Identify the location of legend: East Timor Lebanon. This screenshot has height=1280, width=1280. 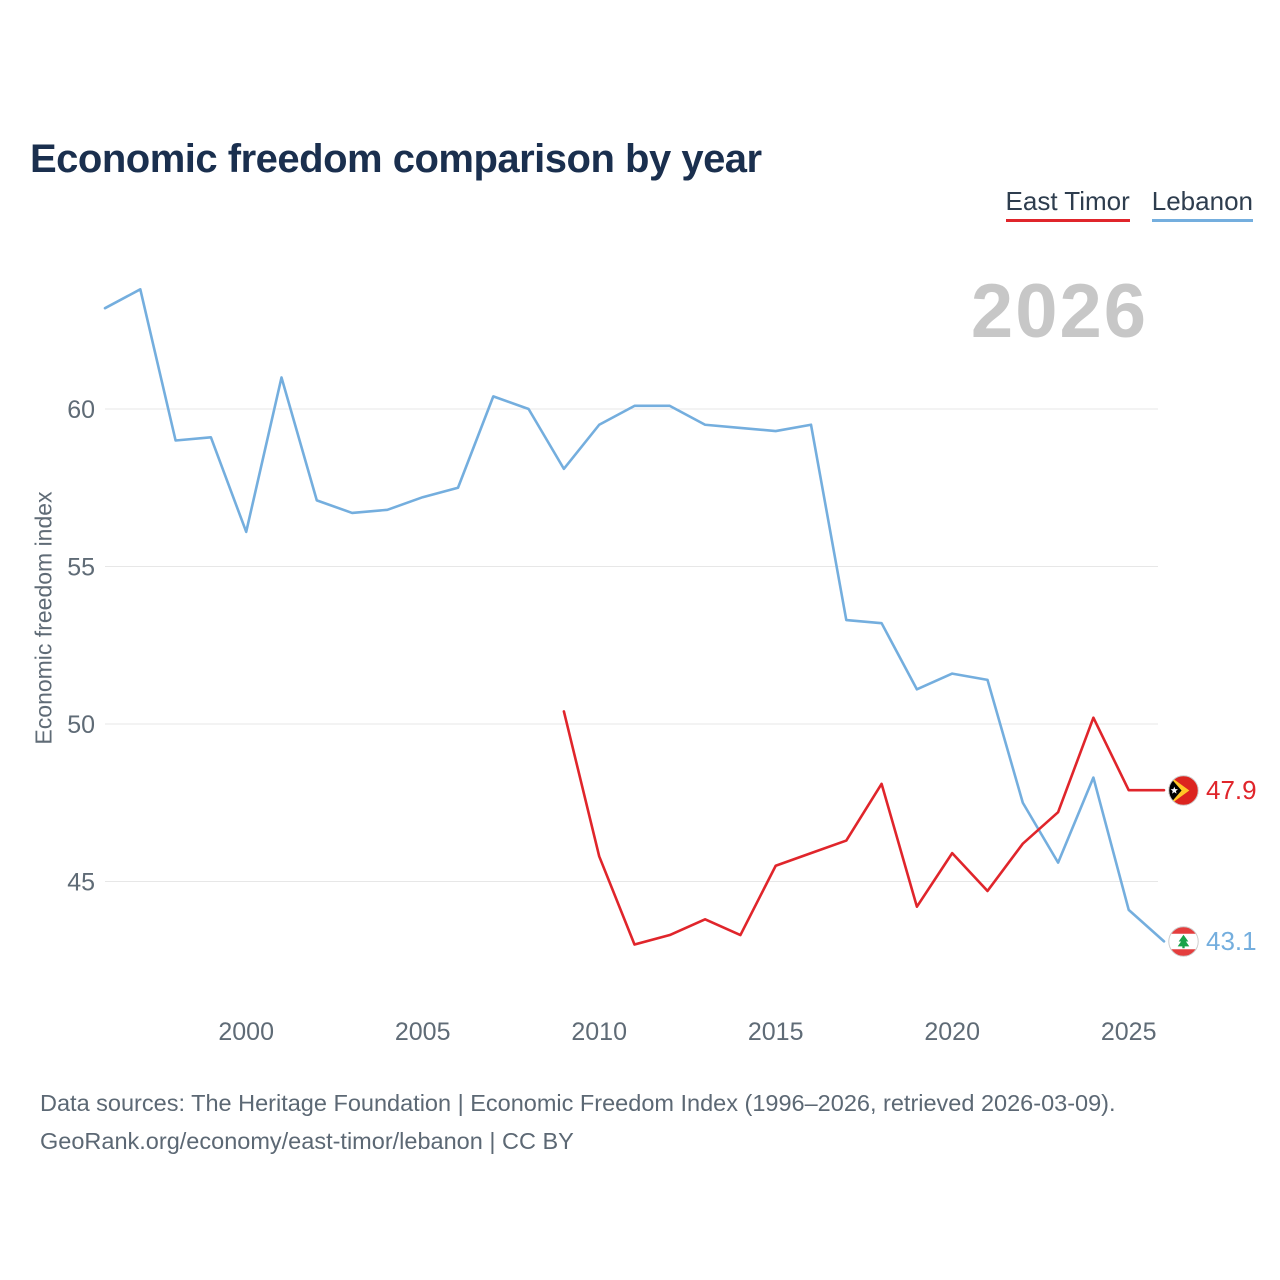
(1129, 204).